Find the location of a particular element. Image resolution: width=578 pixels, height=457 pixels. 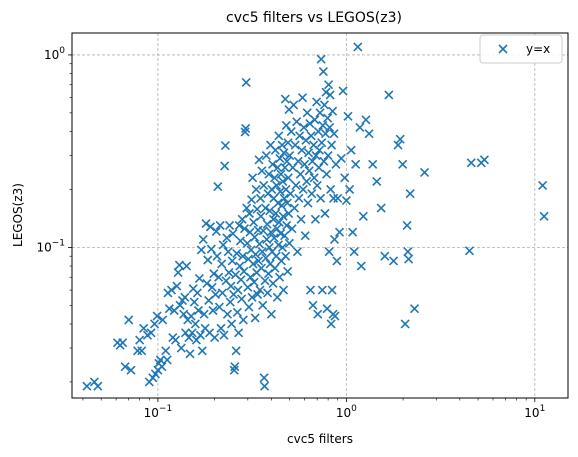

y-axis-ticks: 10−1 100 is located at coordinates (54, 214).